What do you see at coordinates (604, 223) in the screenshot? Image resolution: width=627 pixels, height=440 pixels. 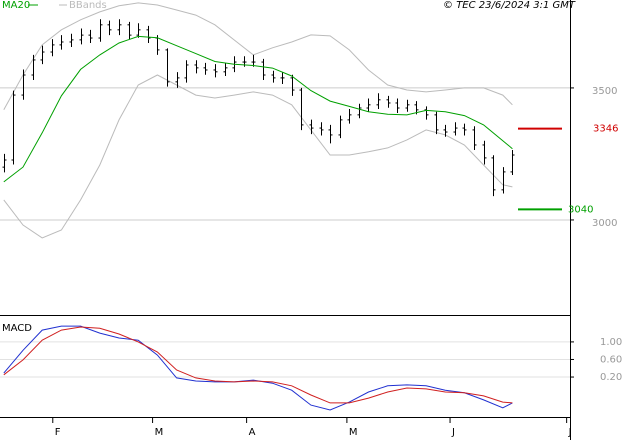 I see `y-tick-label: 3000` at bounding box center [604, 223].